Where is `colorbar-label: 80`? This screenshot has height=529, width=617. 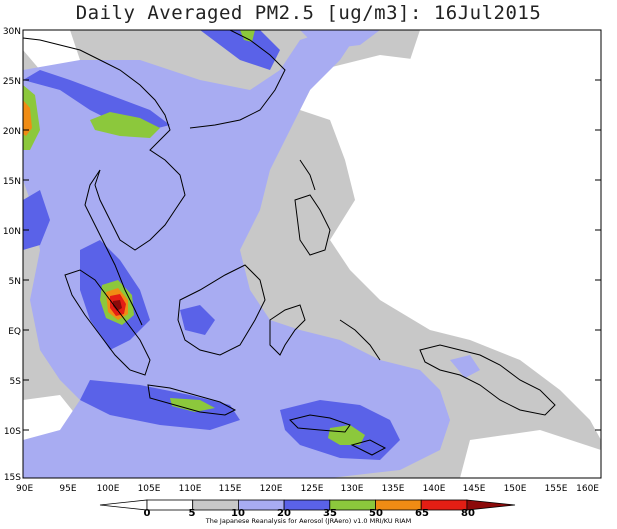
colorbar-label: 80 is located at coordinates (468, 513).